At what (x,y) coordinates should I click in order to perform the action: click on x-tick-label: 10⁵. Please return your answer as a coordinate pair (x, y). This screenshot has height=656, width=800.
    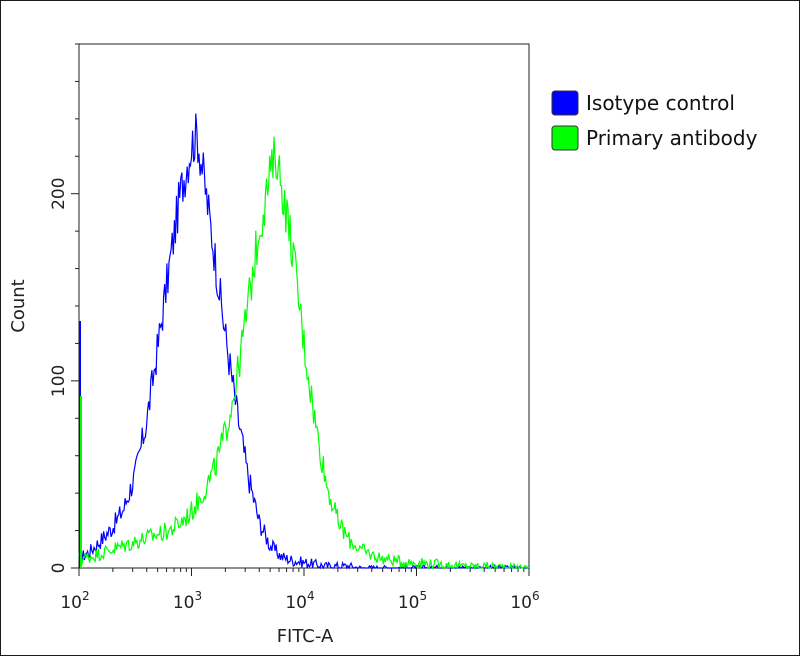
    Looking at the image, I should click on (412, 601).